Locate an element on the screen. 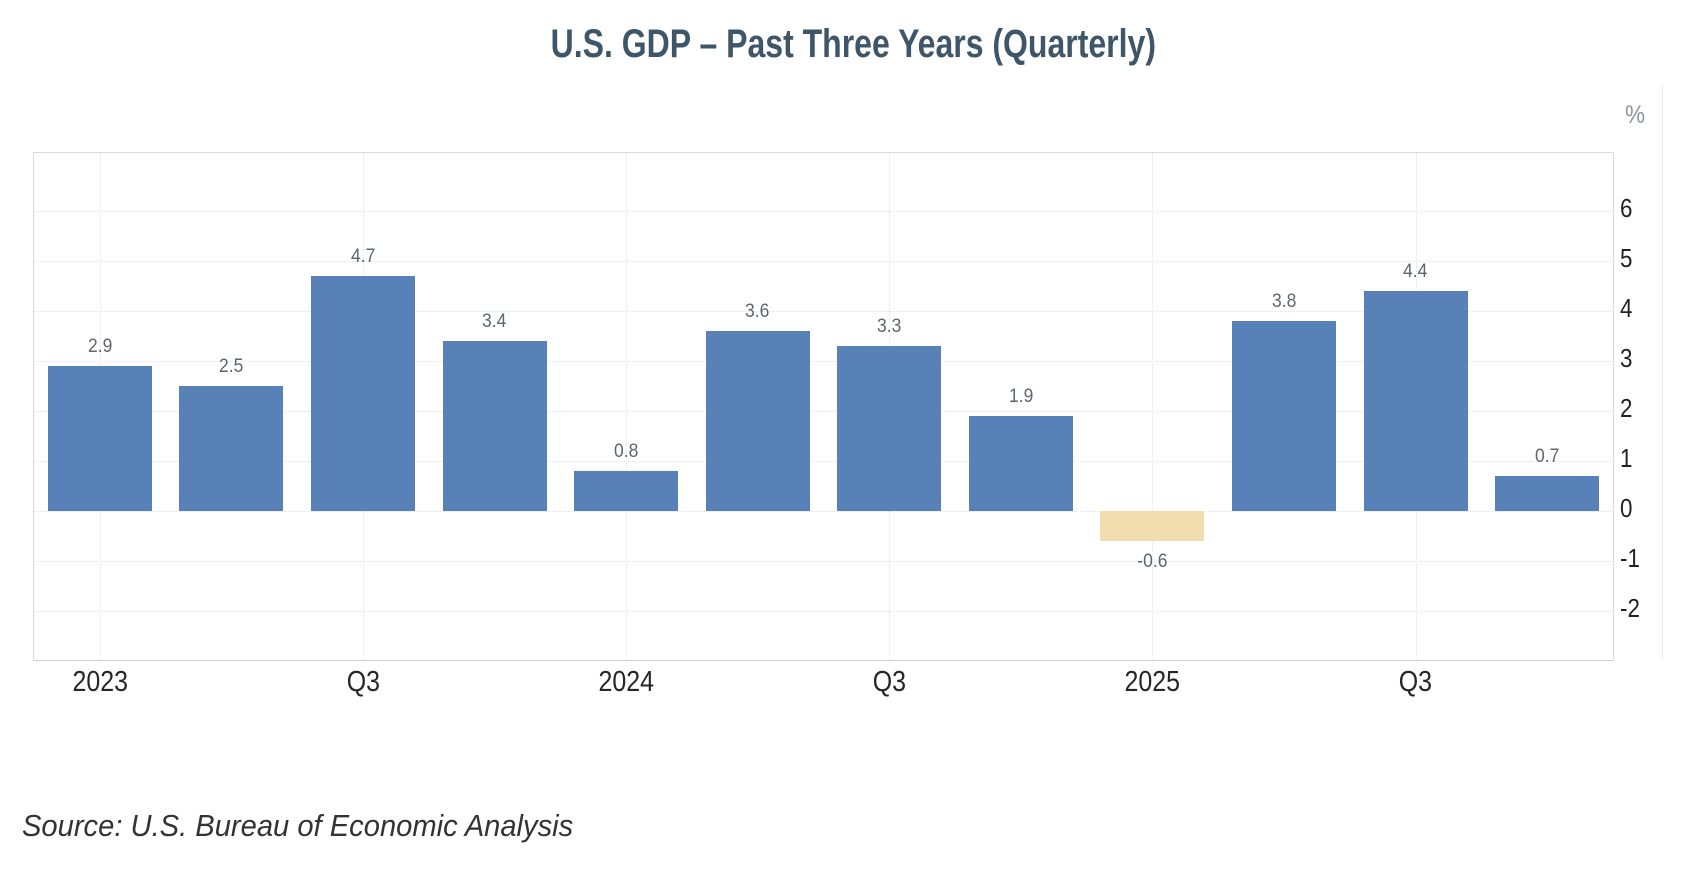 This screenshot has height=882, width=1706. y-axis-tick--1: -1 is located at coordinates (1646, 558).